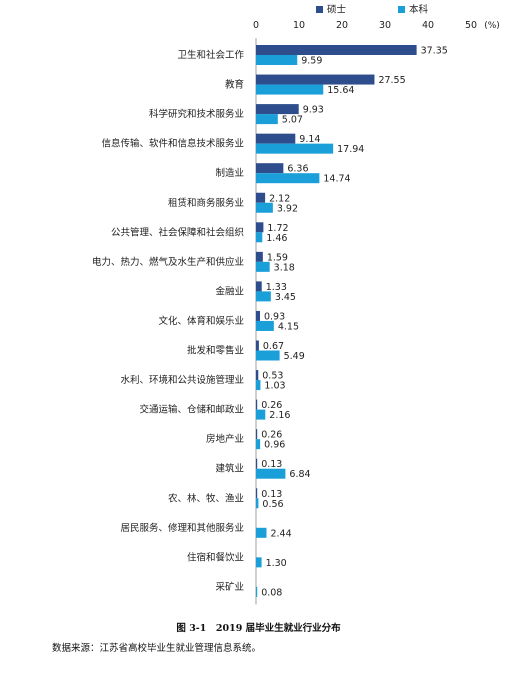 The width and height of the screenshot is (517, 680). What do you see at coordinates (196, 114) in the screenshot?
I see `category-label-2: 科学研究和技术服务业` at bounding box center [196, 114].